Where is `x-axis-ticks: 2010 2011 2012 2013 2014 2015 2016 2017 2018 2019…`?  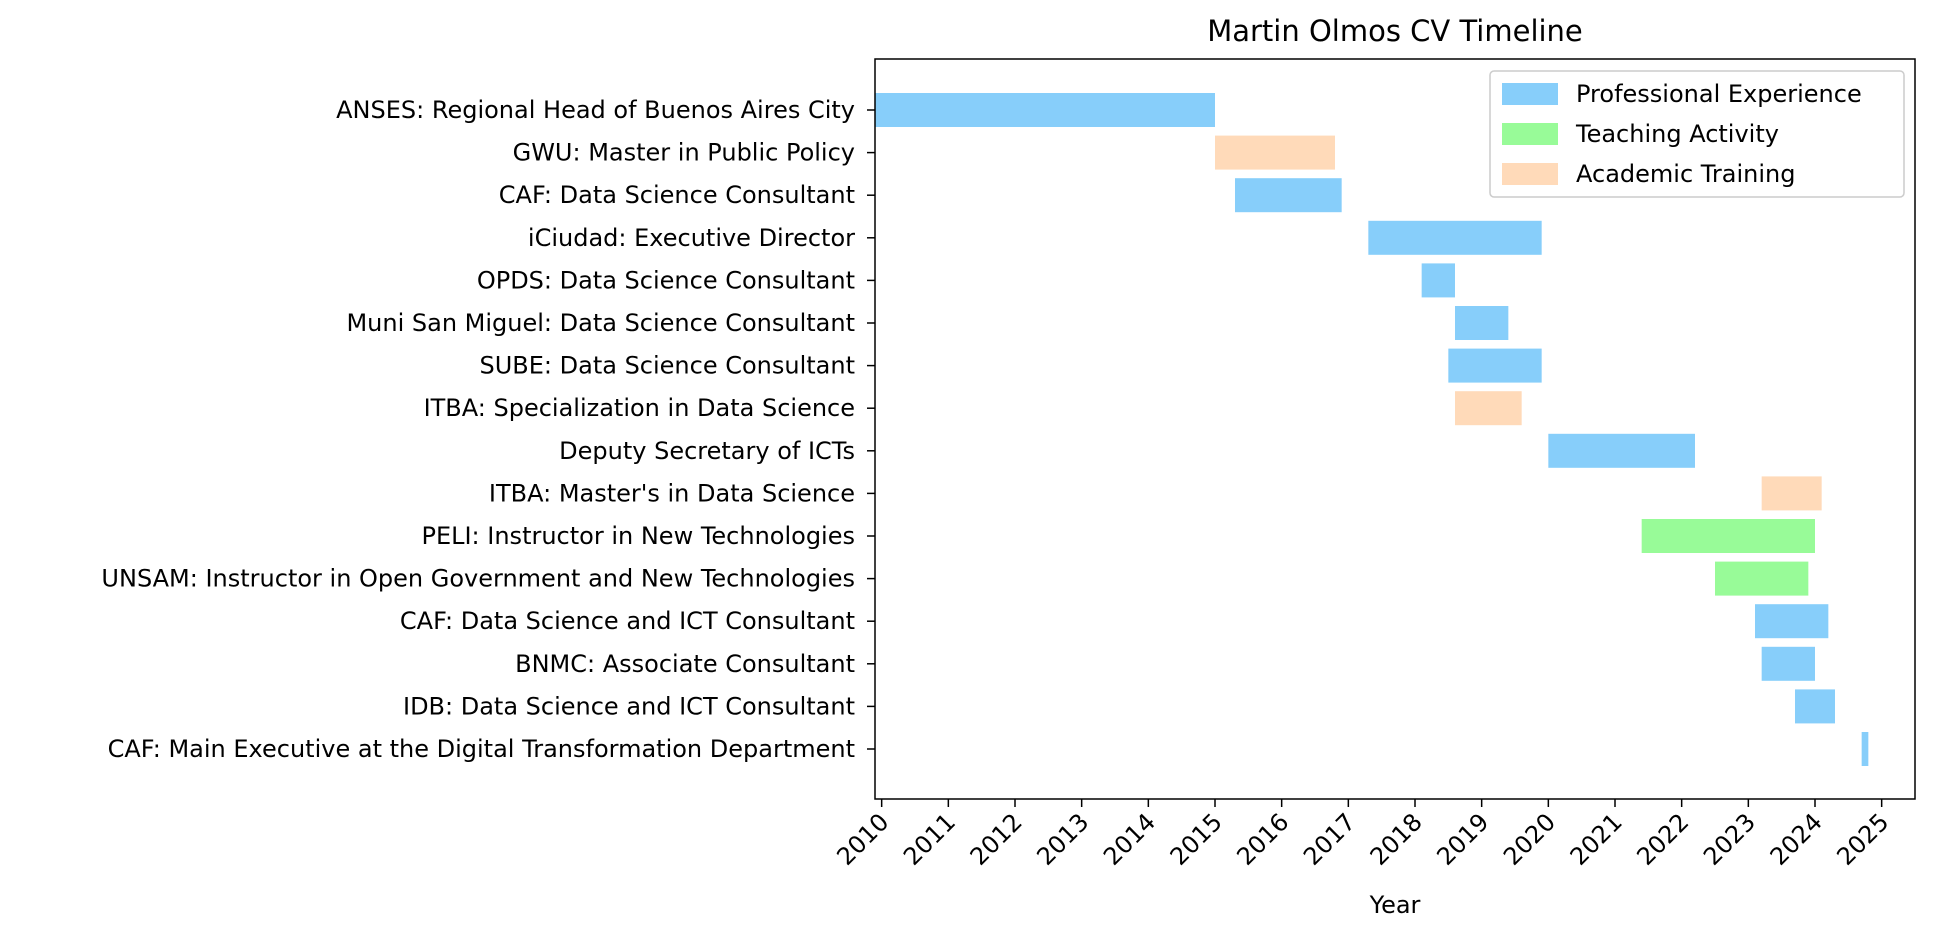 x-axis-ticks: 2010 2011 2012 2013 2014 2015 2016 2017 2018 2019… is located at coordinates (1362, 835).